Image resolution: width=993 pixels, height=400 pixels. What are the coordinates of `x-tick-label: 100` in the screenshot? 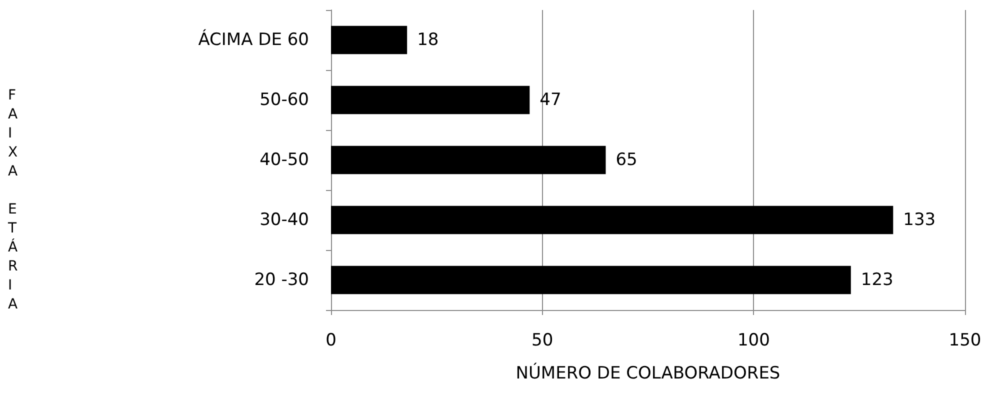 It's located at (753, 340).